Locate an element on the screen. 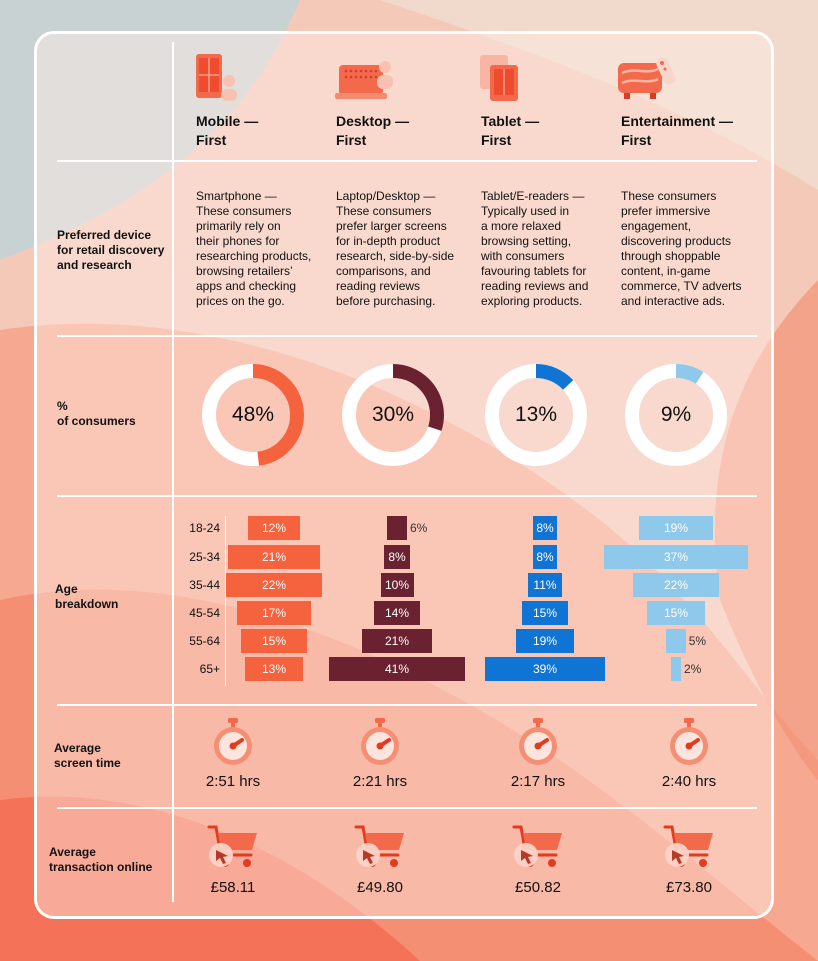  age-bar-label-mobile: 21% is located at coordinates (273, 557).